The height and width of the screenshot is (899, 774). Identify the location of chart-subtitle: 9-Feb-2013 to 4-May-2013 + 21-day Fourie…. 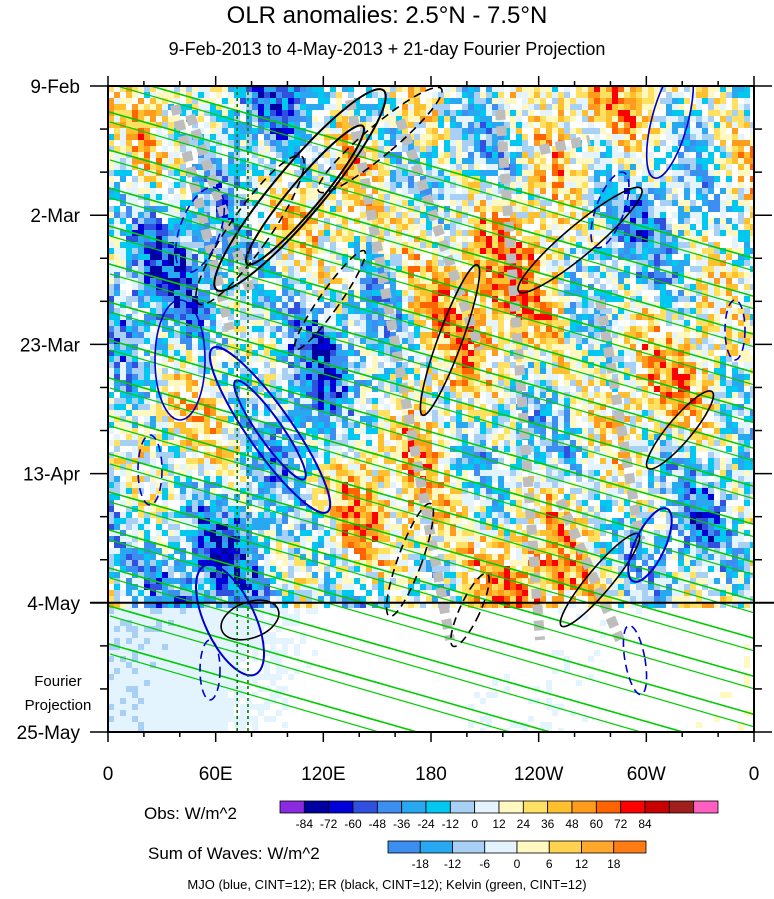
(387, 49).